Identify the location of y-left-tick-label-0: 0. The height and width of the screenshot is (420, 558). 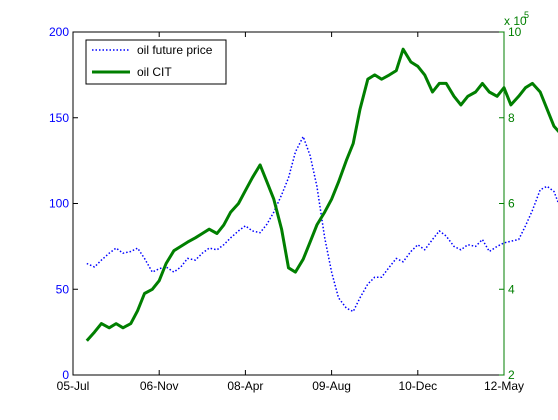
(65, 375).